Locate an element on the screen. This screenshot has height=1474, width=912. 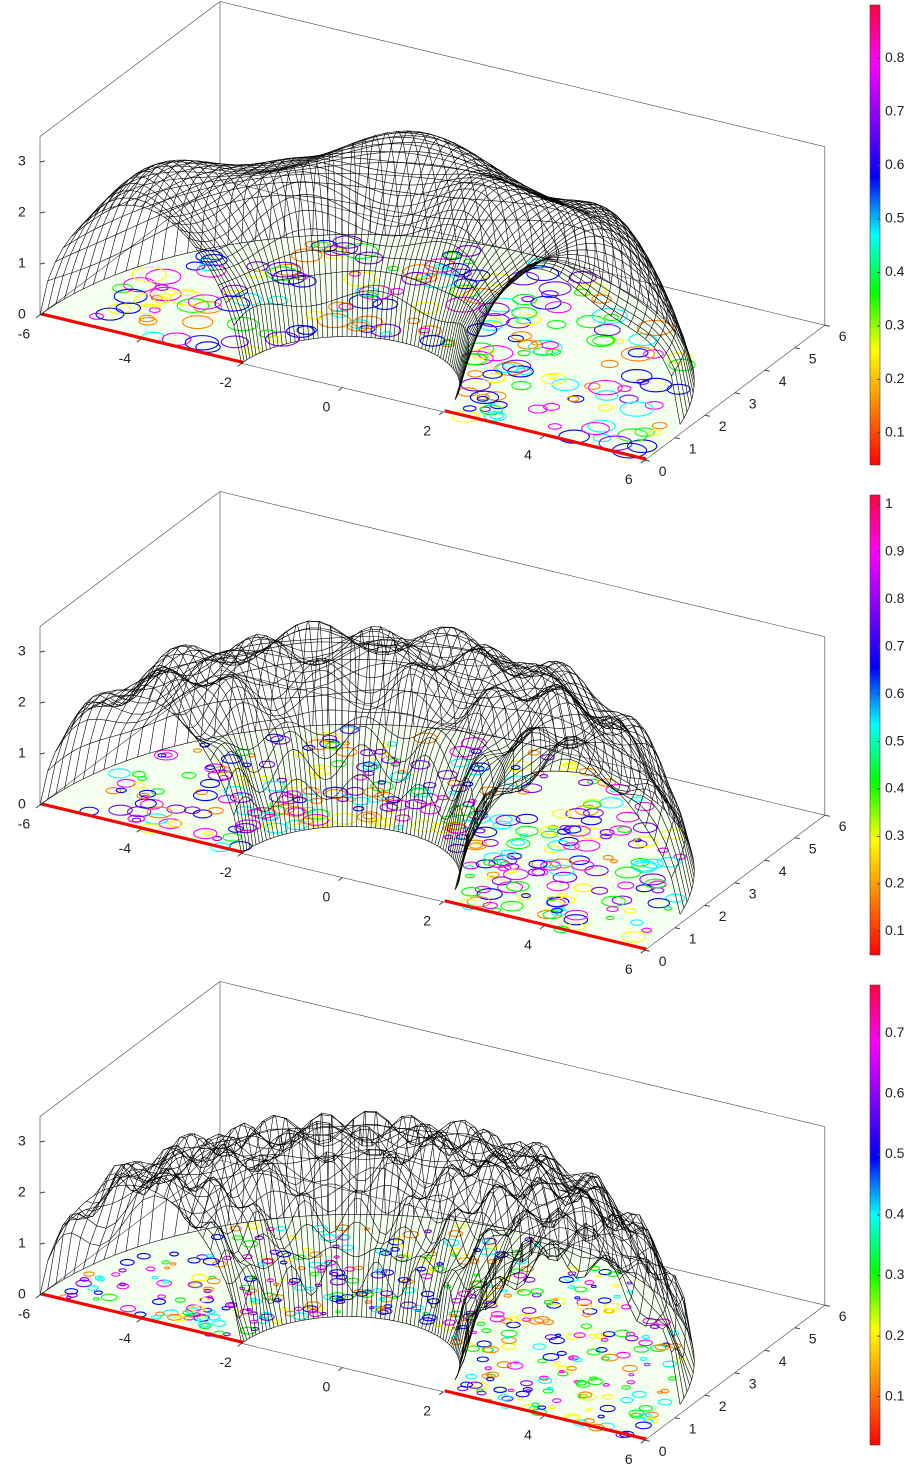
x-tick-label: -4 is located at coordinates (125, 1338).